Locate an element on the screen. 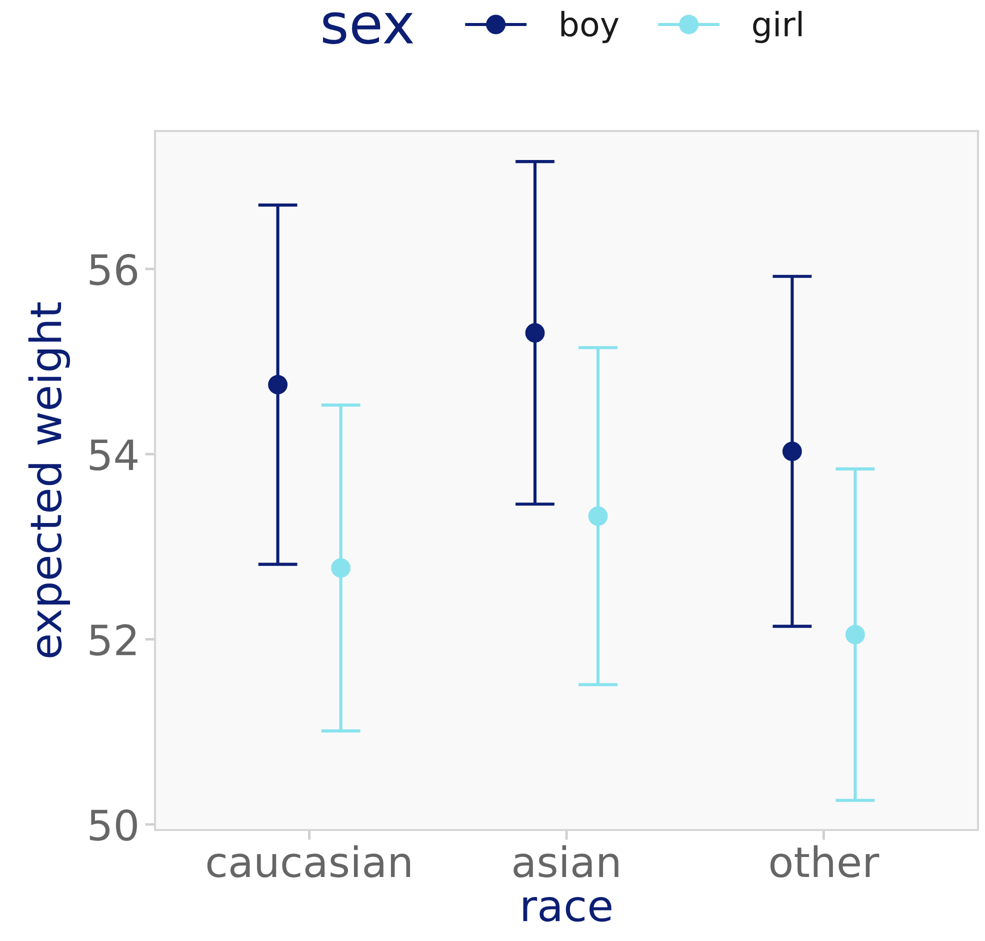 The height and width of the screenshot is (941, 985). legend-label: girl is located at coordinates (777, 27).